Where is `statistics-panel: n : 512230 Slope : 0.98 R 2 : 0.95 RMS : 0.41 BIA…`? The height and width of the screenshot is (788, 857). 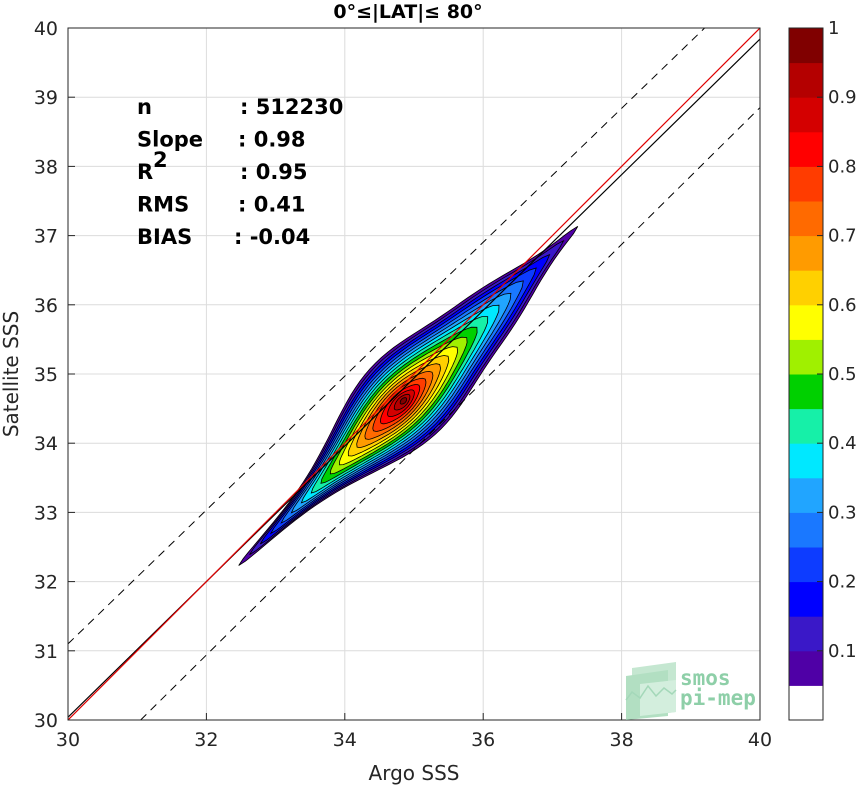
statistics-panel: n : 512230 Slope : 0.98 R 2 : 0.95 RMS : 0.41 BIA… is located at coordinates (240, 172).